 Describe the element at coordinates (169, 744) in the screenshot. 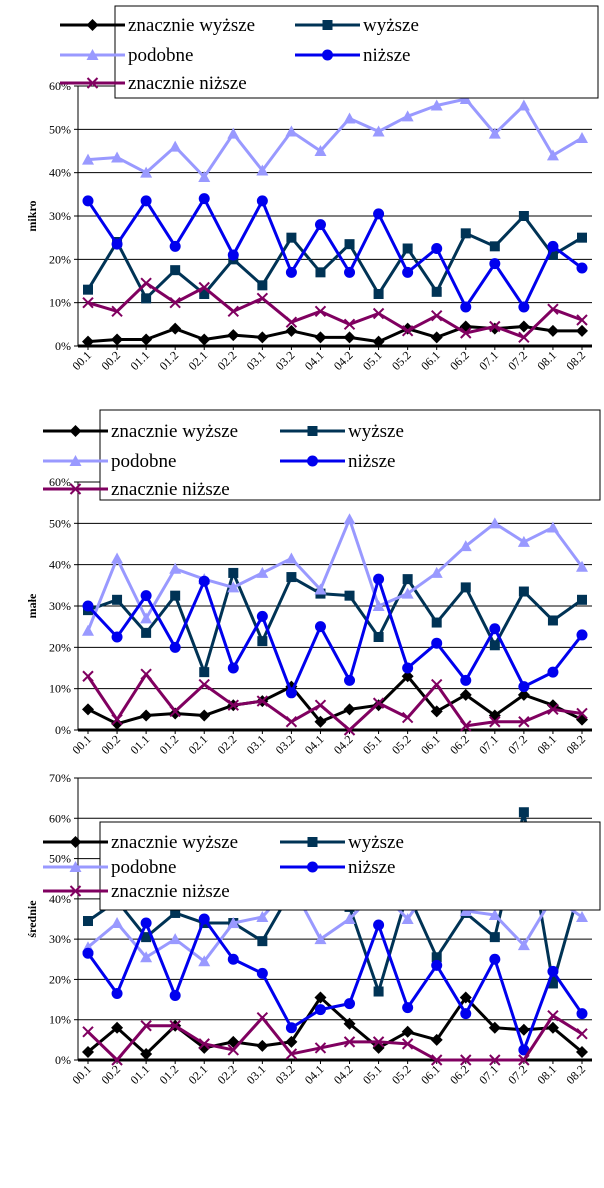

I see `x-tick-label: 01.2` at that location.